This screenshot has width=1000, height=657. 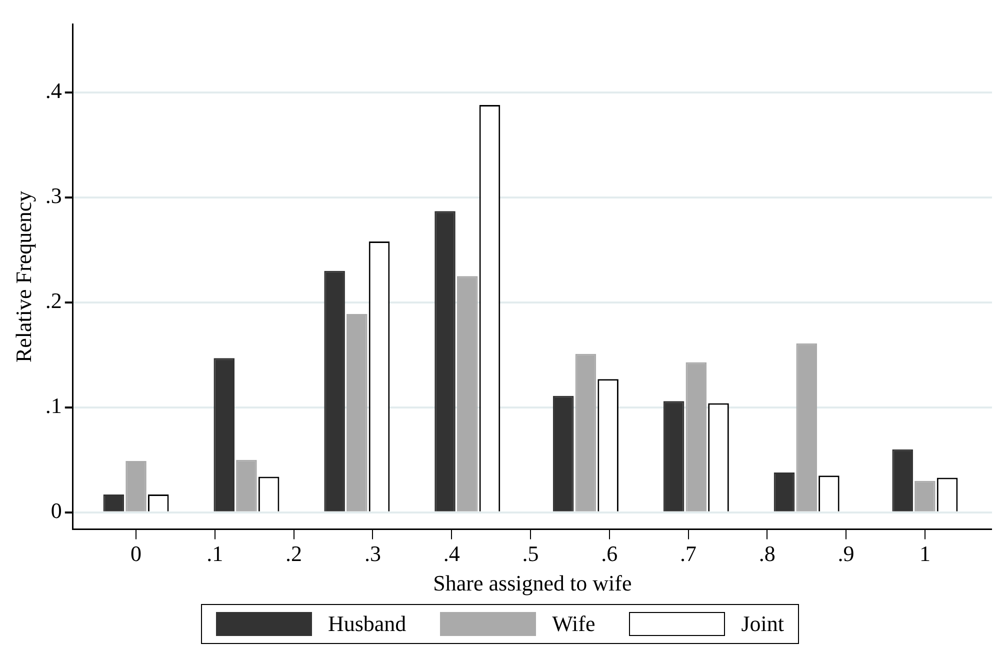 What do you see at coordinates (372, 553) in the screenshot?
I see `x-tick-label: .3` at bounding box center [372, 553].